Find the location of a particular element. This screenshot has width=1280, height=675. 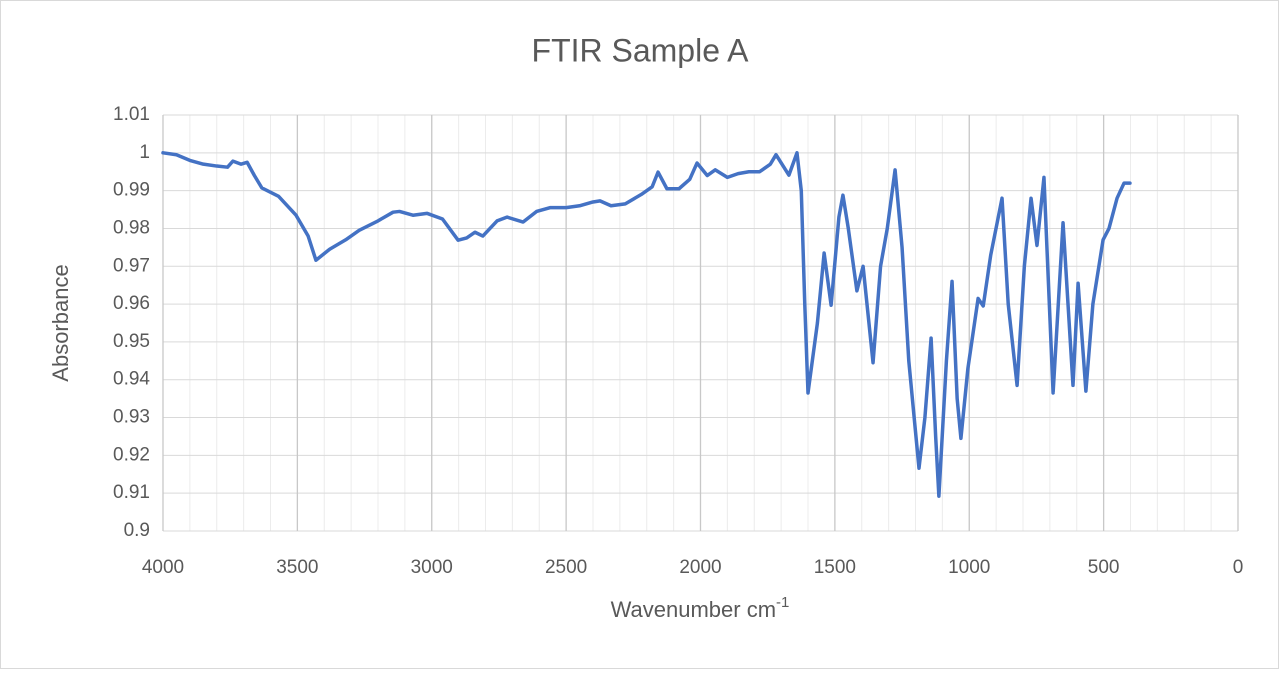

x-tick-label: 3500 is located at coordinates (297, 567).